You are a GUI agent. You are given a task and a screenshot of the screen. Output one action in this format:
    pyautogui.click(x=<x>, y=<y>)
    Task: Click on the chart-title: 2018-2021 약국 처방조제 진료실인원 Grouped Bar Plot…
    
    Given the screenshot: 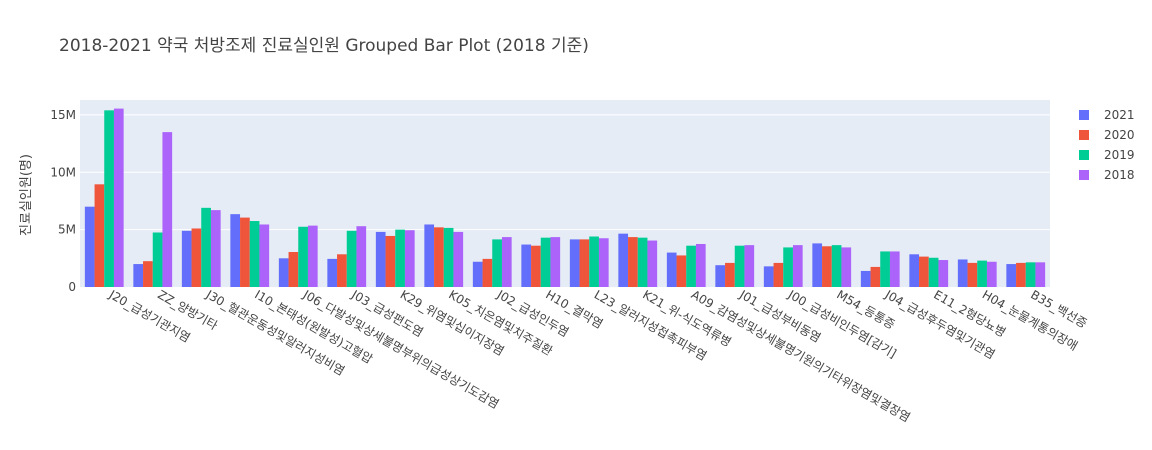 What is the action you would take?
    pyautogui.click(x=324, y=46)
    